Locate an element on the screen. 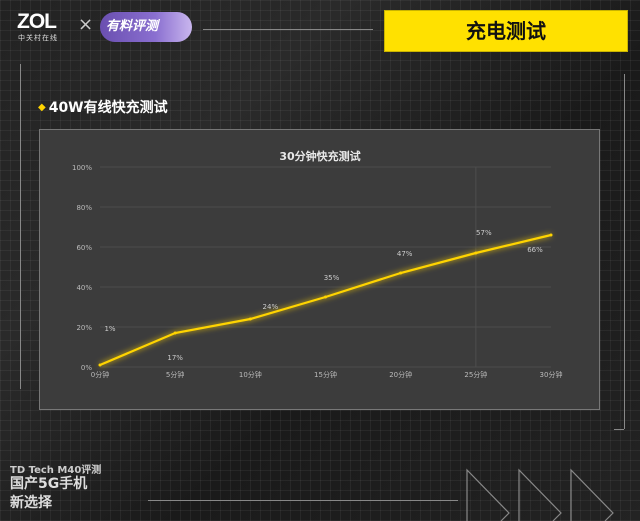 This screenshot has width=640, height=521. data-label: 66% is located at coordinates (535, 250).